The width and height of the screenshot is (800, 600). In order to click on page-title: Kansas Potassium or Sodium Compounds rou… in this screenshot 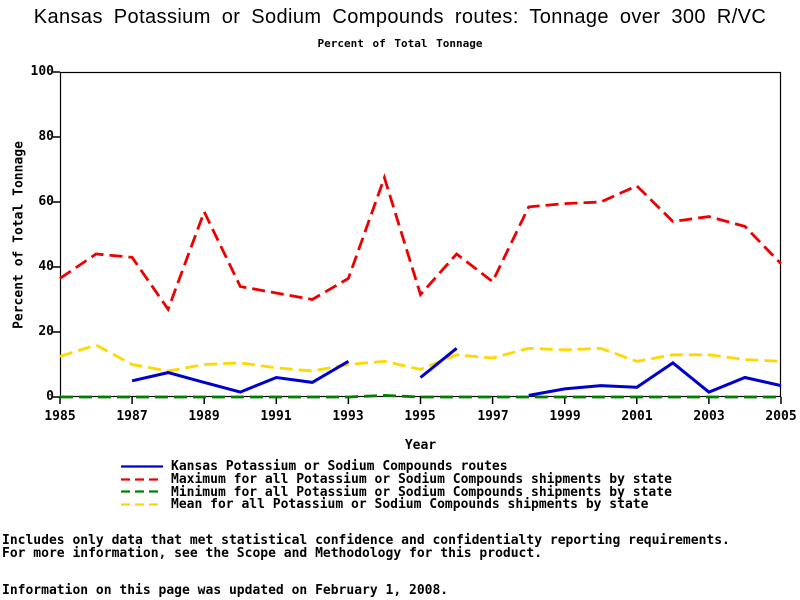, I will do `click(400, 17)`.